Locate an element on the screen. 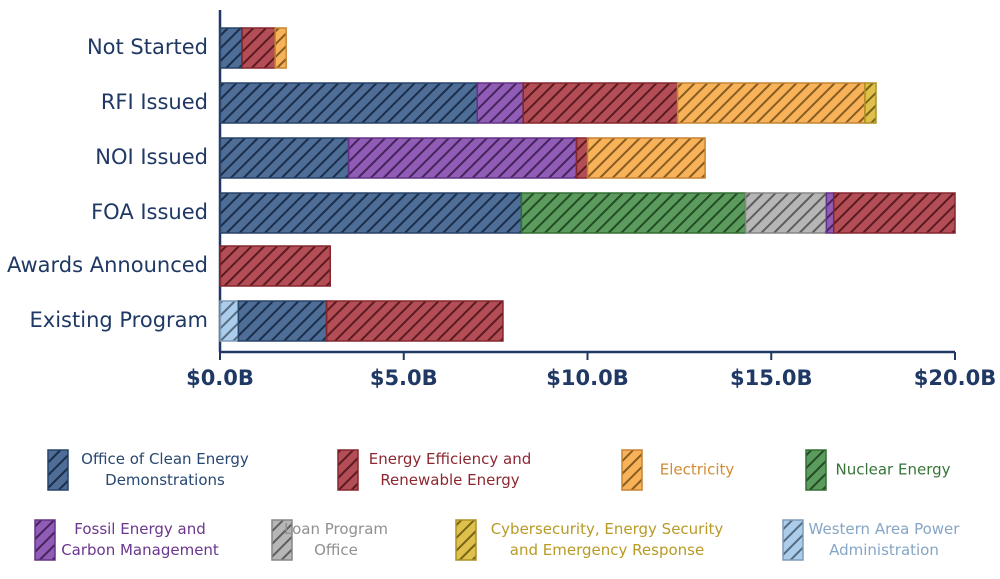  legend-label: Loan Program Office is located at coordinates (336, 539).